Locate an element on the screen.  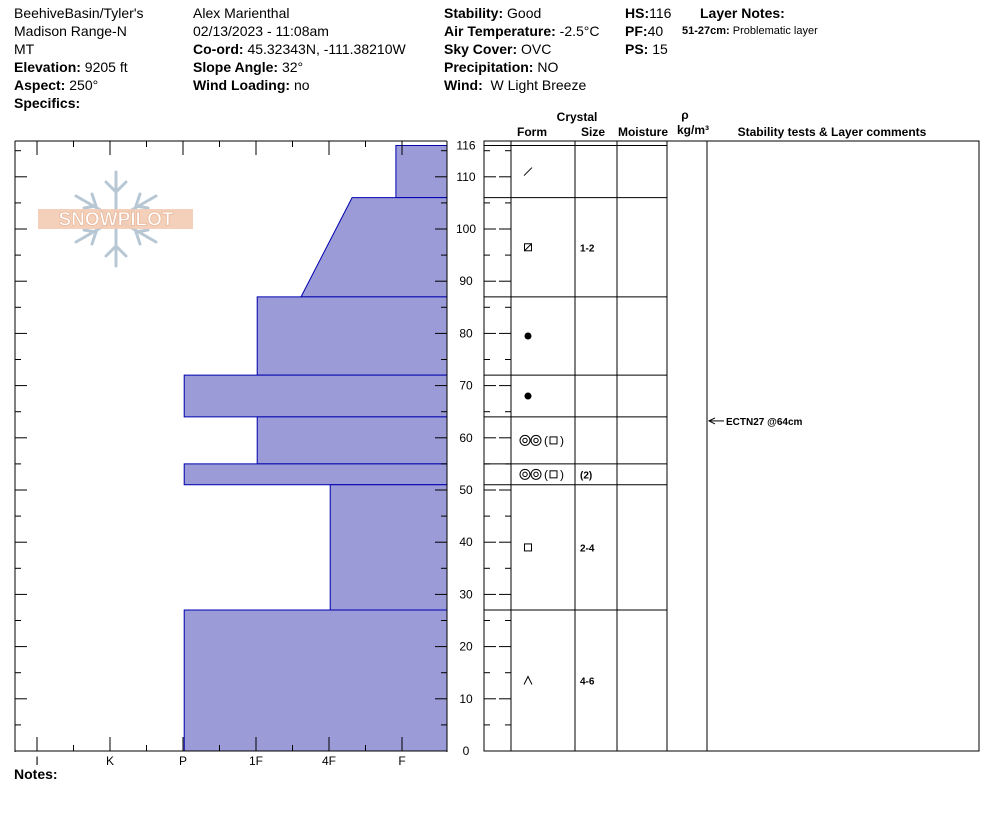
aspect-value: 250° is located at coordinates (84, 85).